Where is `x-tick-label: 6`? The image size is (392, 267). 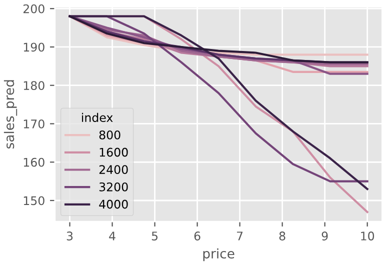 x-tick-label: 6 is located at coordinates (197, 236).